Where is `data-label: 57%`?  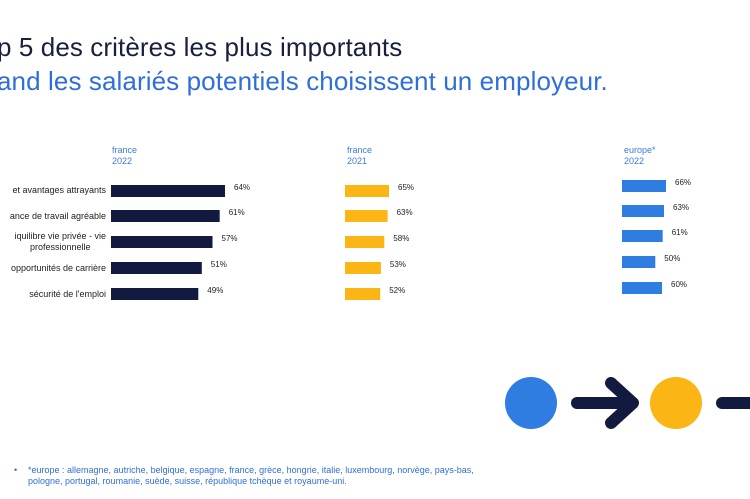
data-label: 57% is located at coordinates (230, 238).